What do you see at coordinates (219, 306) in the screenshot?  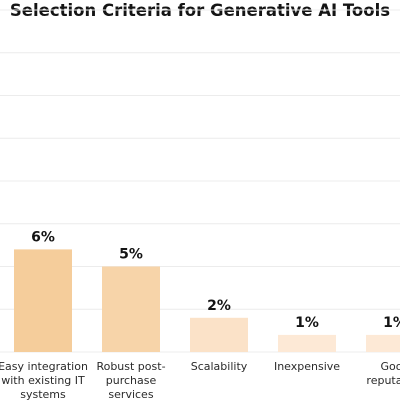 I see `bar-value-label: 2%` at bounding box center [219, 306].